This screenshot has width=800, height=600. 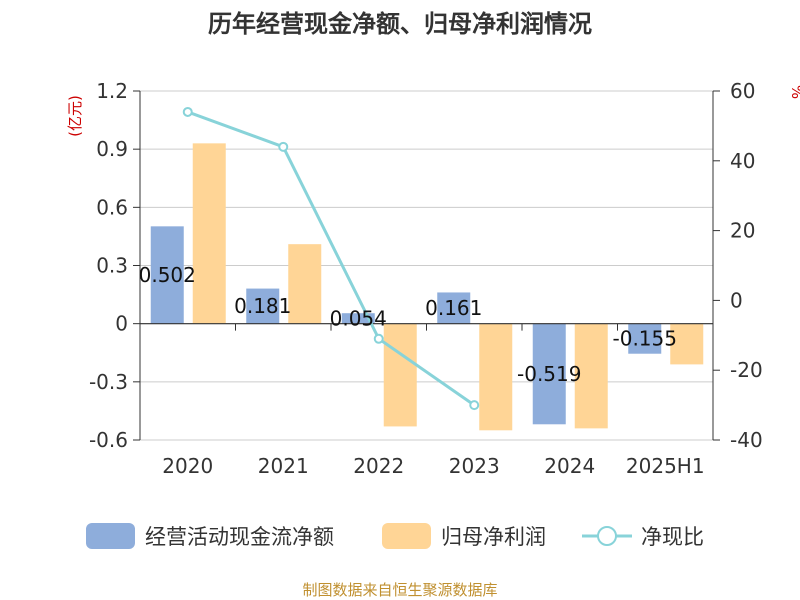 What do you see at coordinates (112, 266) in the screenshot?
I see `left-axis-tick-label: 0.3` at bounding box center [112, 266].